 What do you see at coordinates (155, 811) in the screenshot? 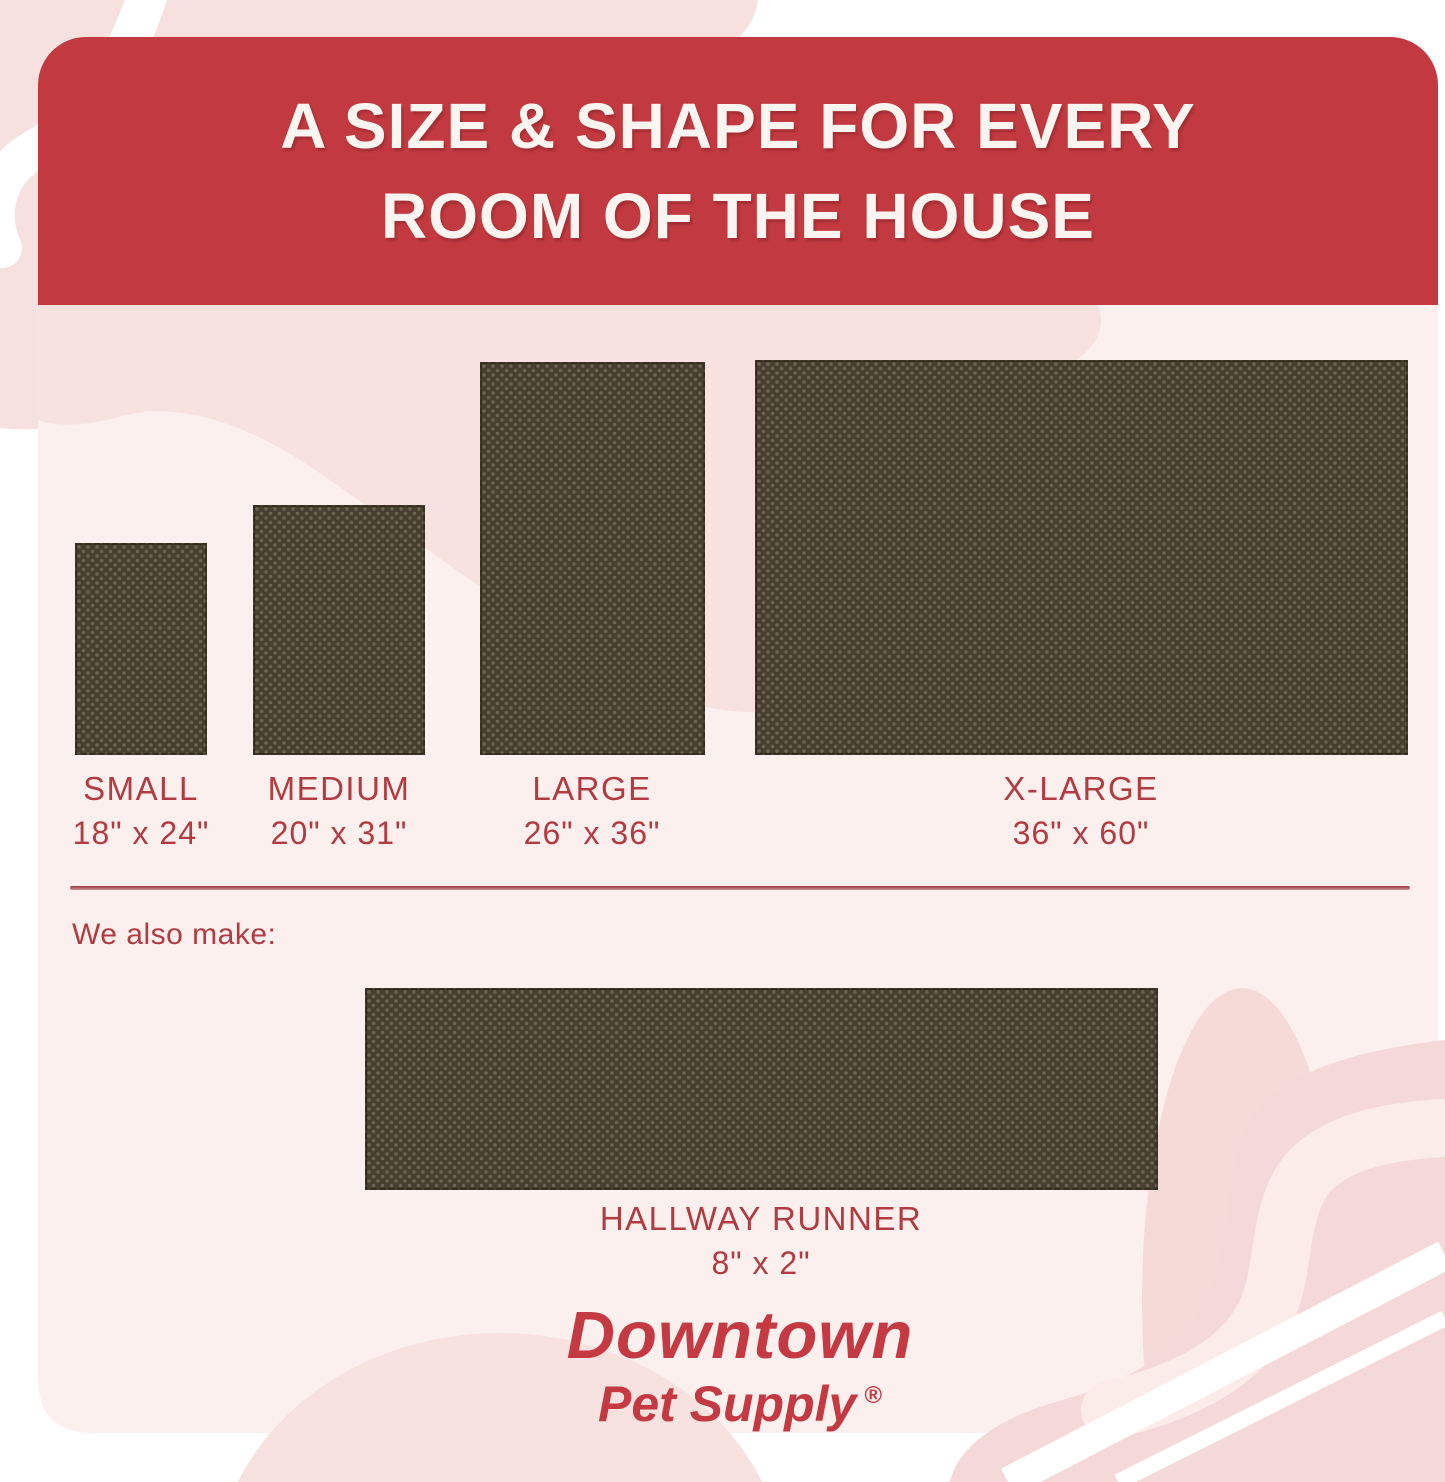
I see `size-label-small: SMALL 18" x 24"` at bounding box center [155, 811].